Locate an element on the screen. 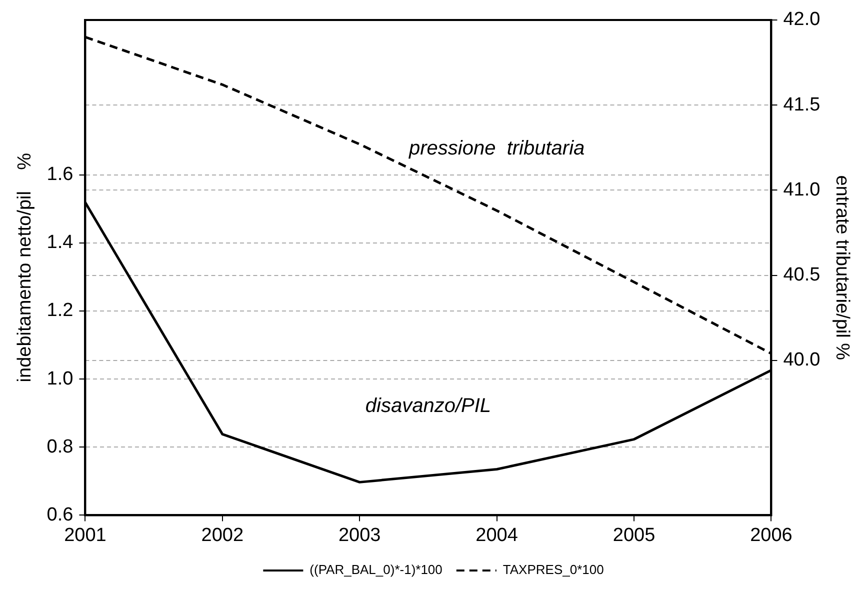 Image resolution: width=867 pixels, height=595 pixels. annotation: disavanzo/PIL is located at coordinates (428, 405).